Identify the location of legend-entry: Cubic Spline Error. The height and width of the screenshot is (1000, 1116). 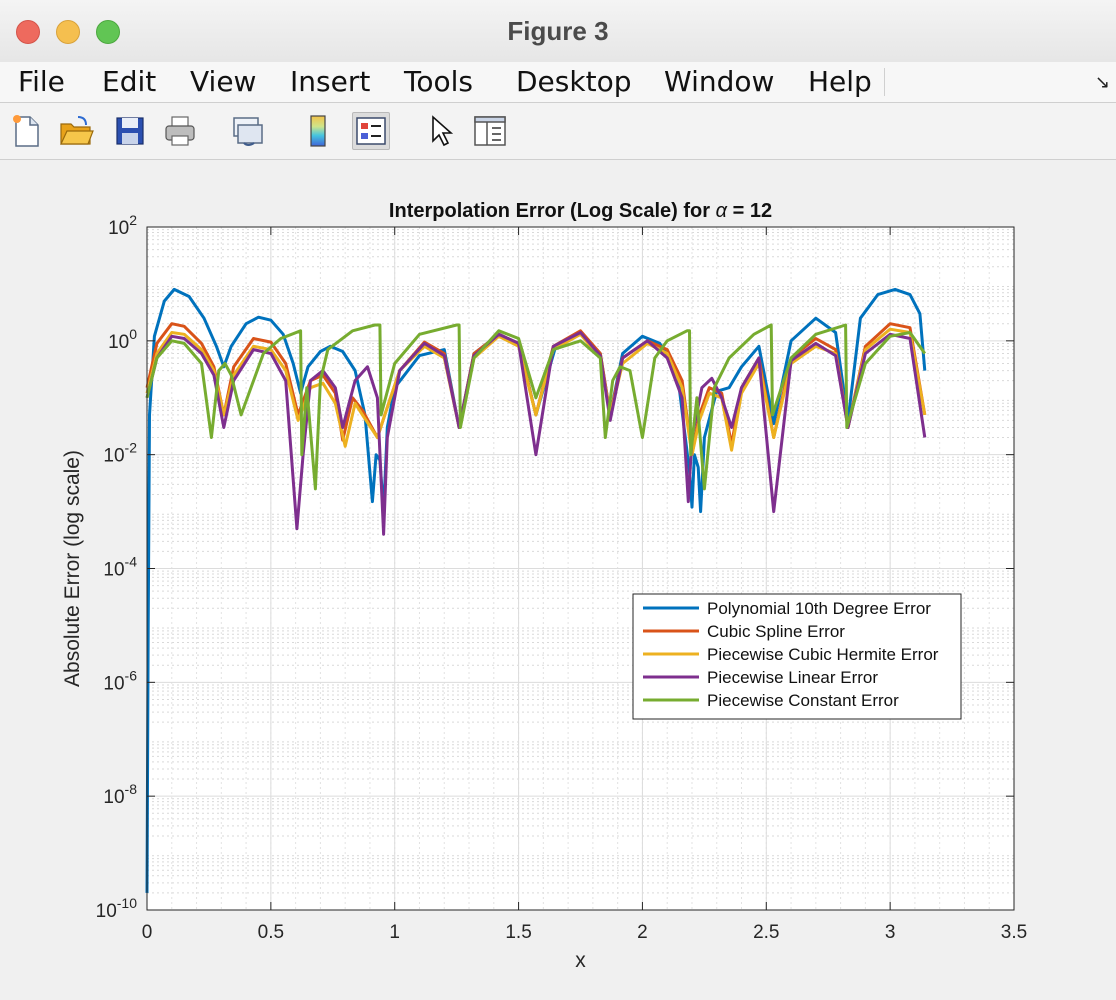
(776, 631).